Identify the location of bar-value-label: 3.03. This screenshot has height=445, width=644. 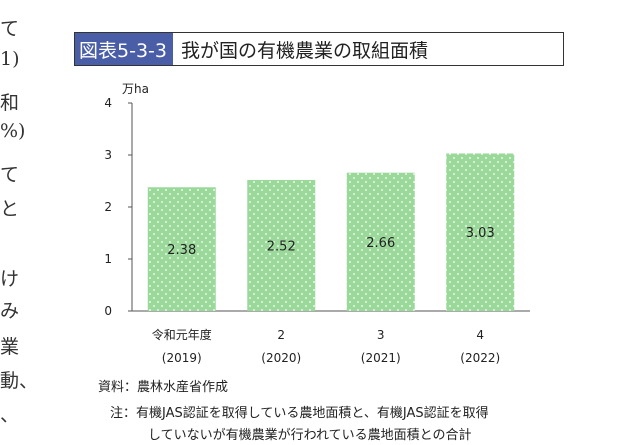
(480, 233).